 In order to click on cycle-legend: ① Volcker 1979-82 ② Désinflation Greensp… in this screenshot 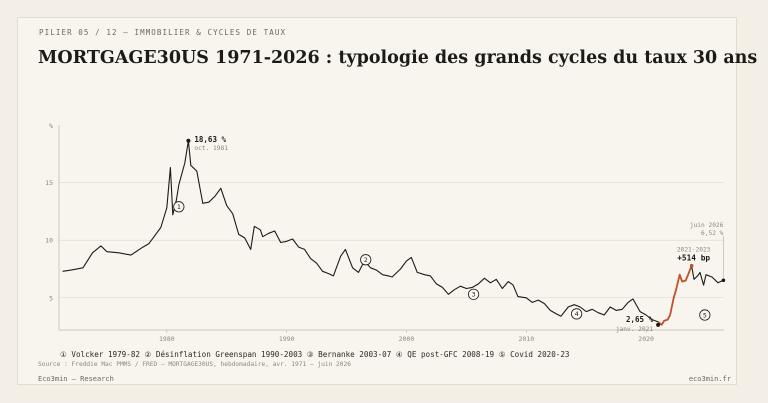, I will do `click(315, 354)`.